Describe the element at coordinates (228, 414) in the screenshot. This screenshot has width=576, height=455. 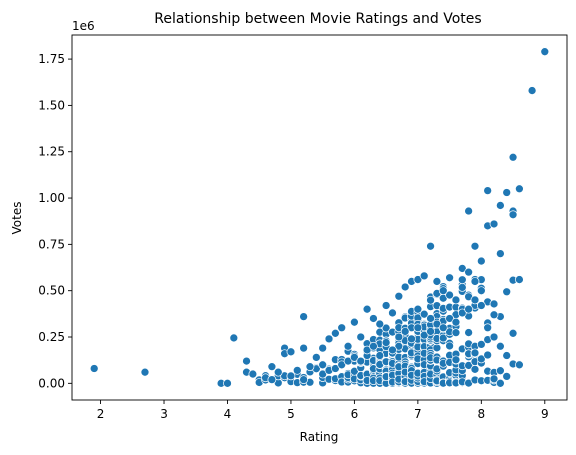
I see `x-tick-label: 4` at that location.